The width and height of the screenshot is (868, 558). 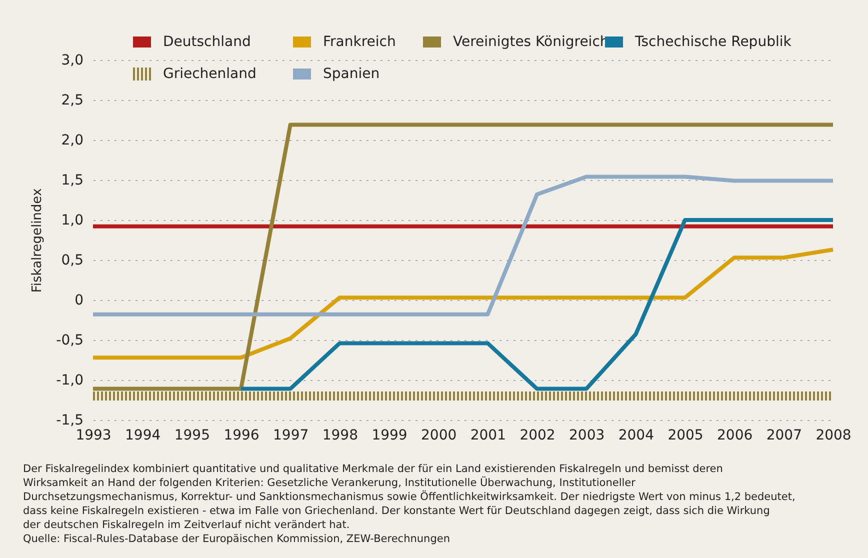 What do you see at coordinates (143, 436) in the screenshot?
I see `x-tick-label: 1994` at bounding box center [143, 436].